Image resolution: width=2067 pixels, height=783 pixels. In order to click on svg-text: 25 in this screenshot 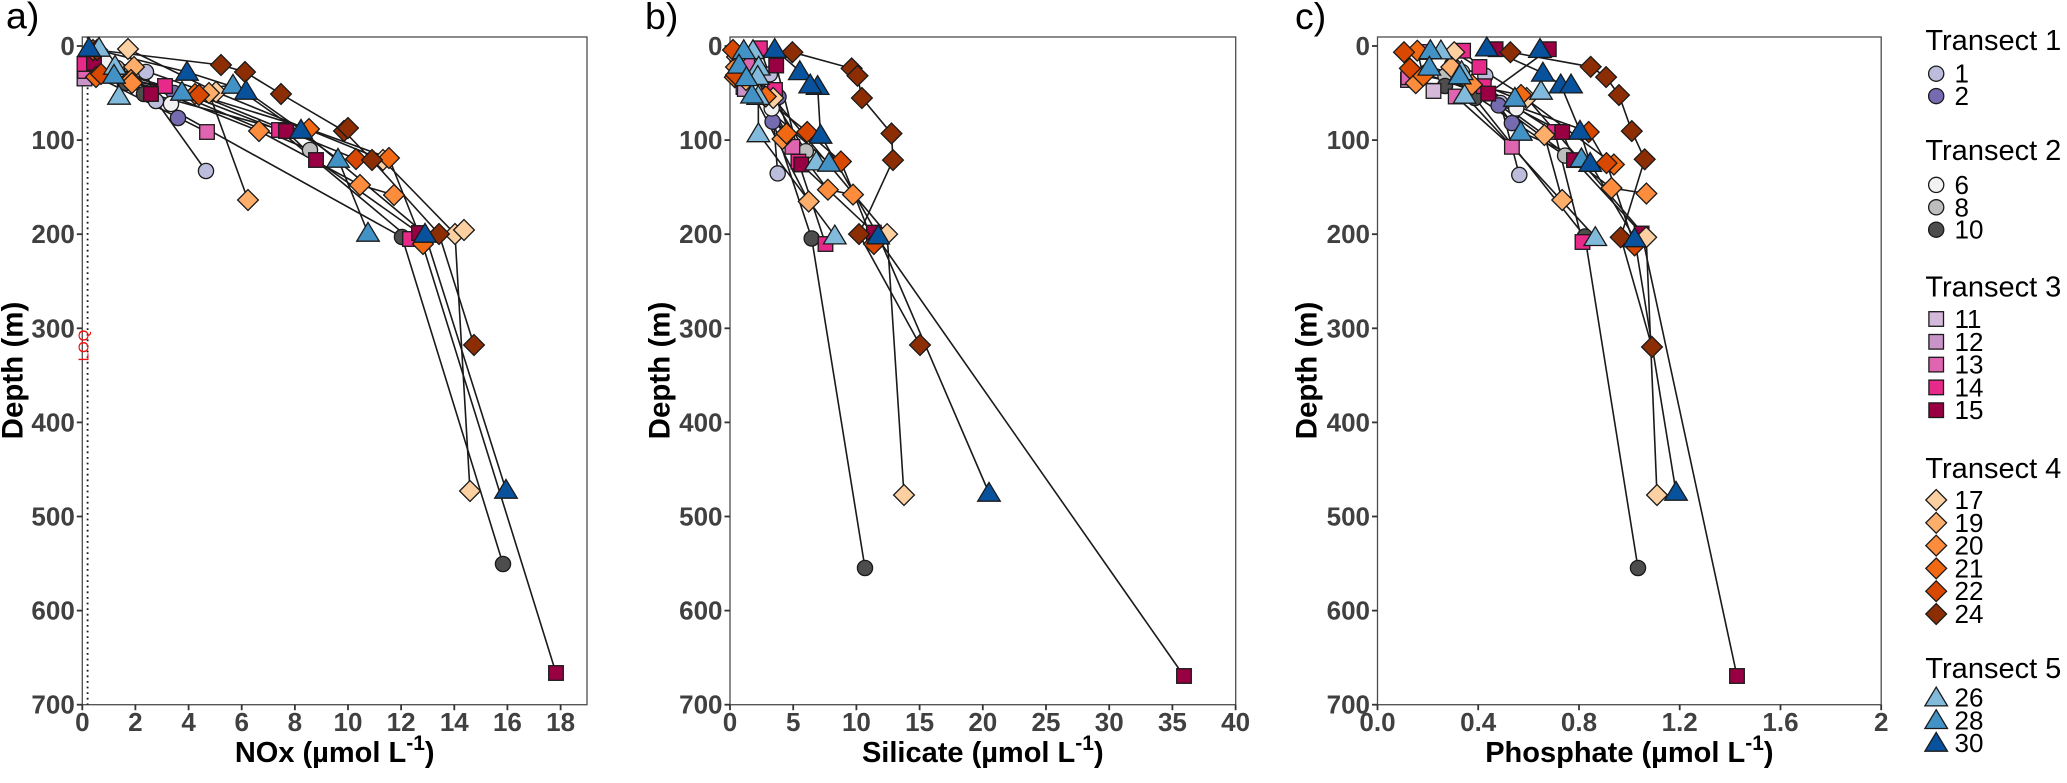, I will do `click(1046, 722)`.